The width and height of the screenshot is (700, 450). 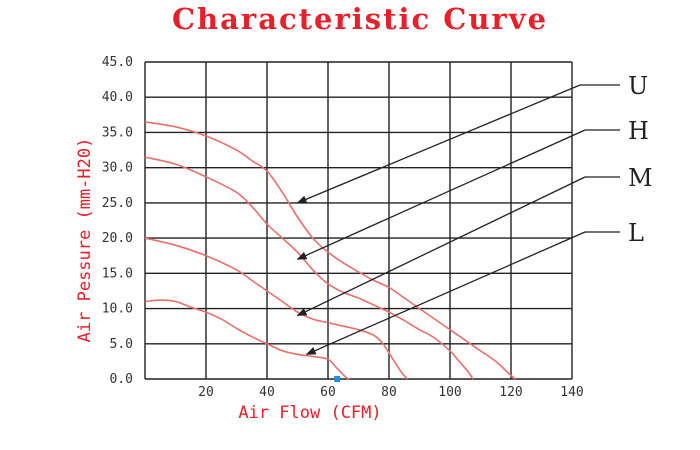 What do you see at coordinates (117, 168) in the screenshot?
I see `y-tick-label: 30.0` at bounding box center [117, 168].